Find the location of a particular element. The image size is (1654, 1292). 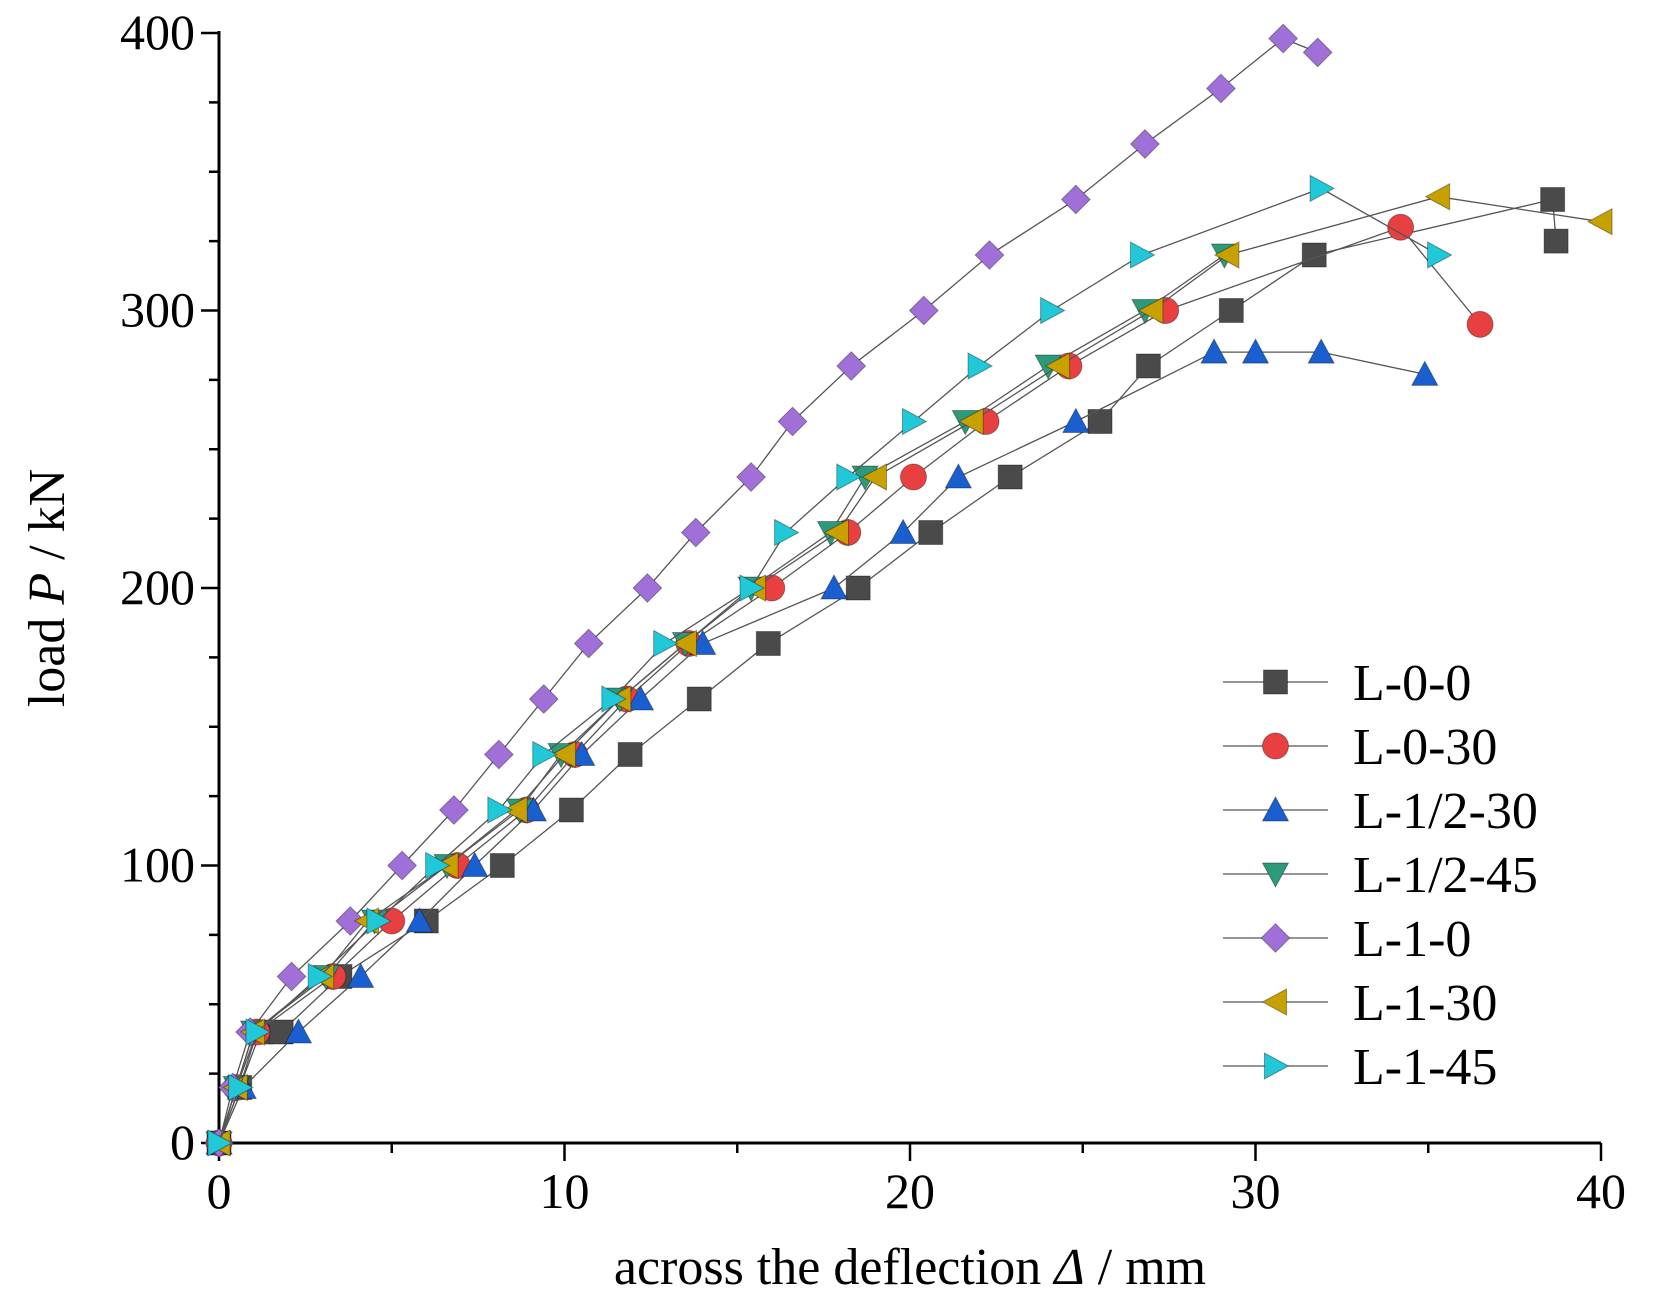

legend-entry-l-1-30: L-1-30 is located at coordinates (1360, 1003).